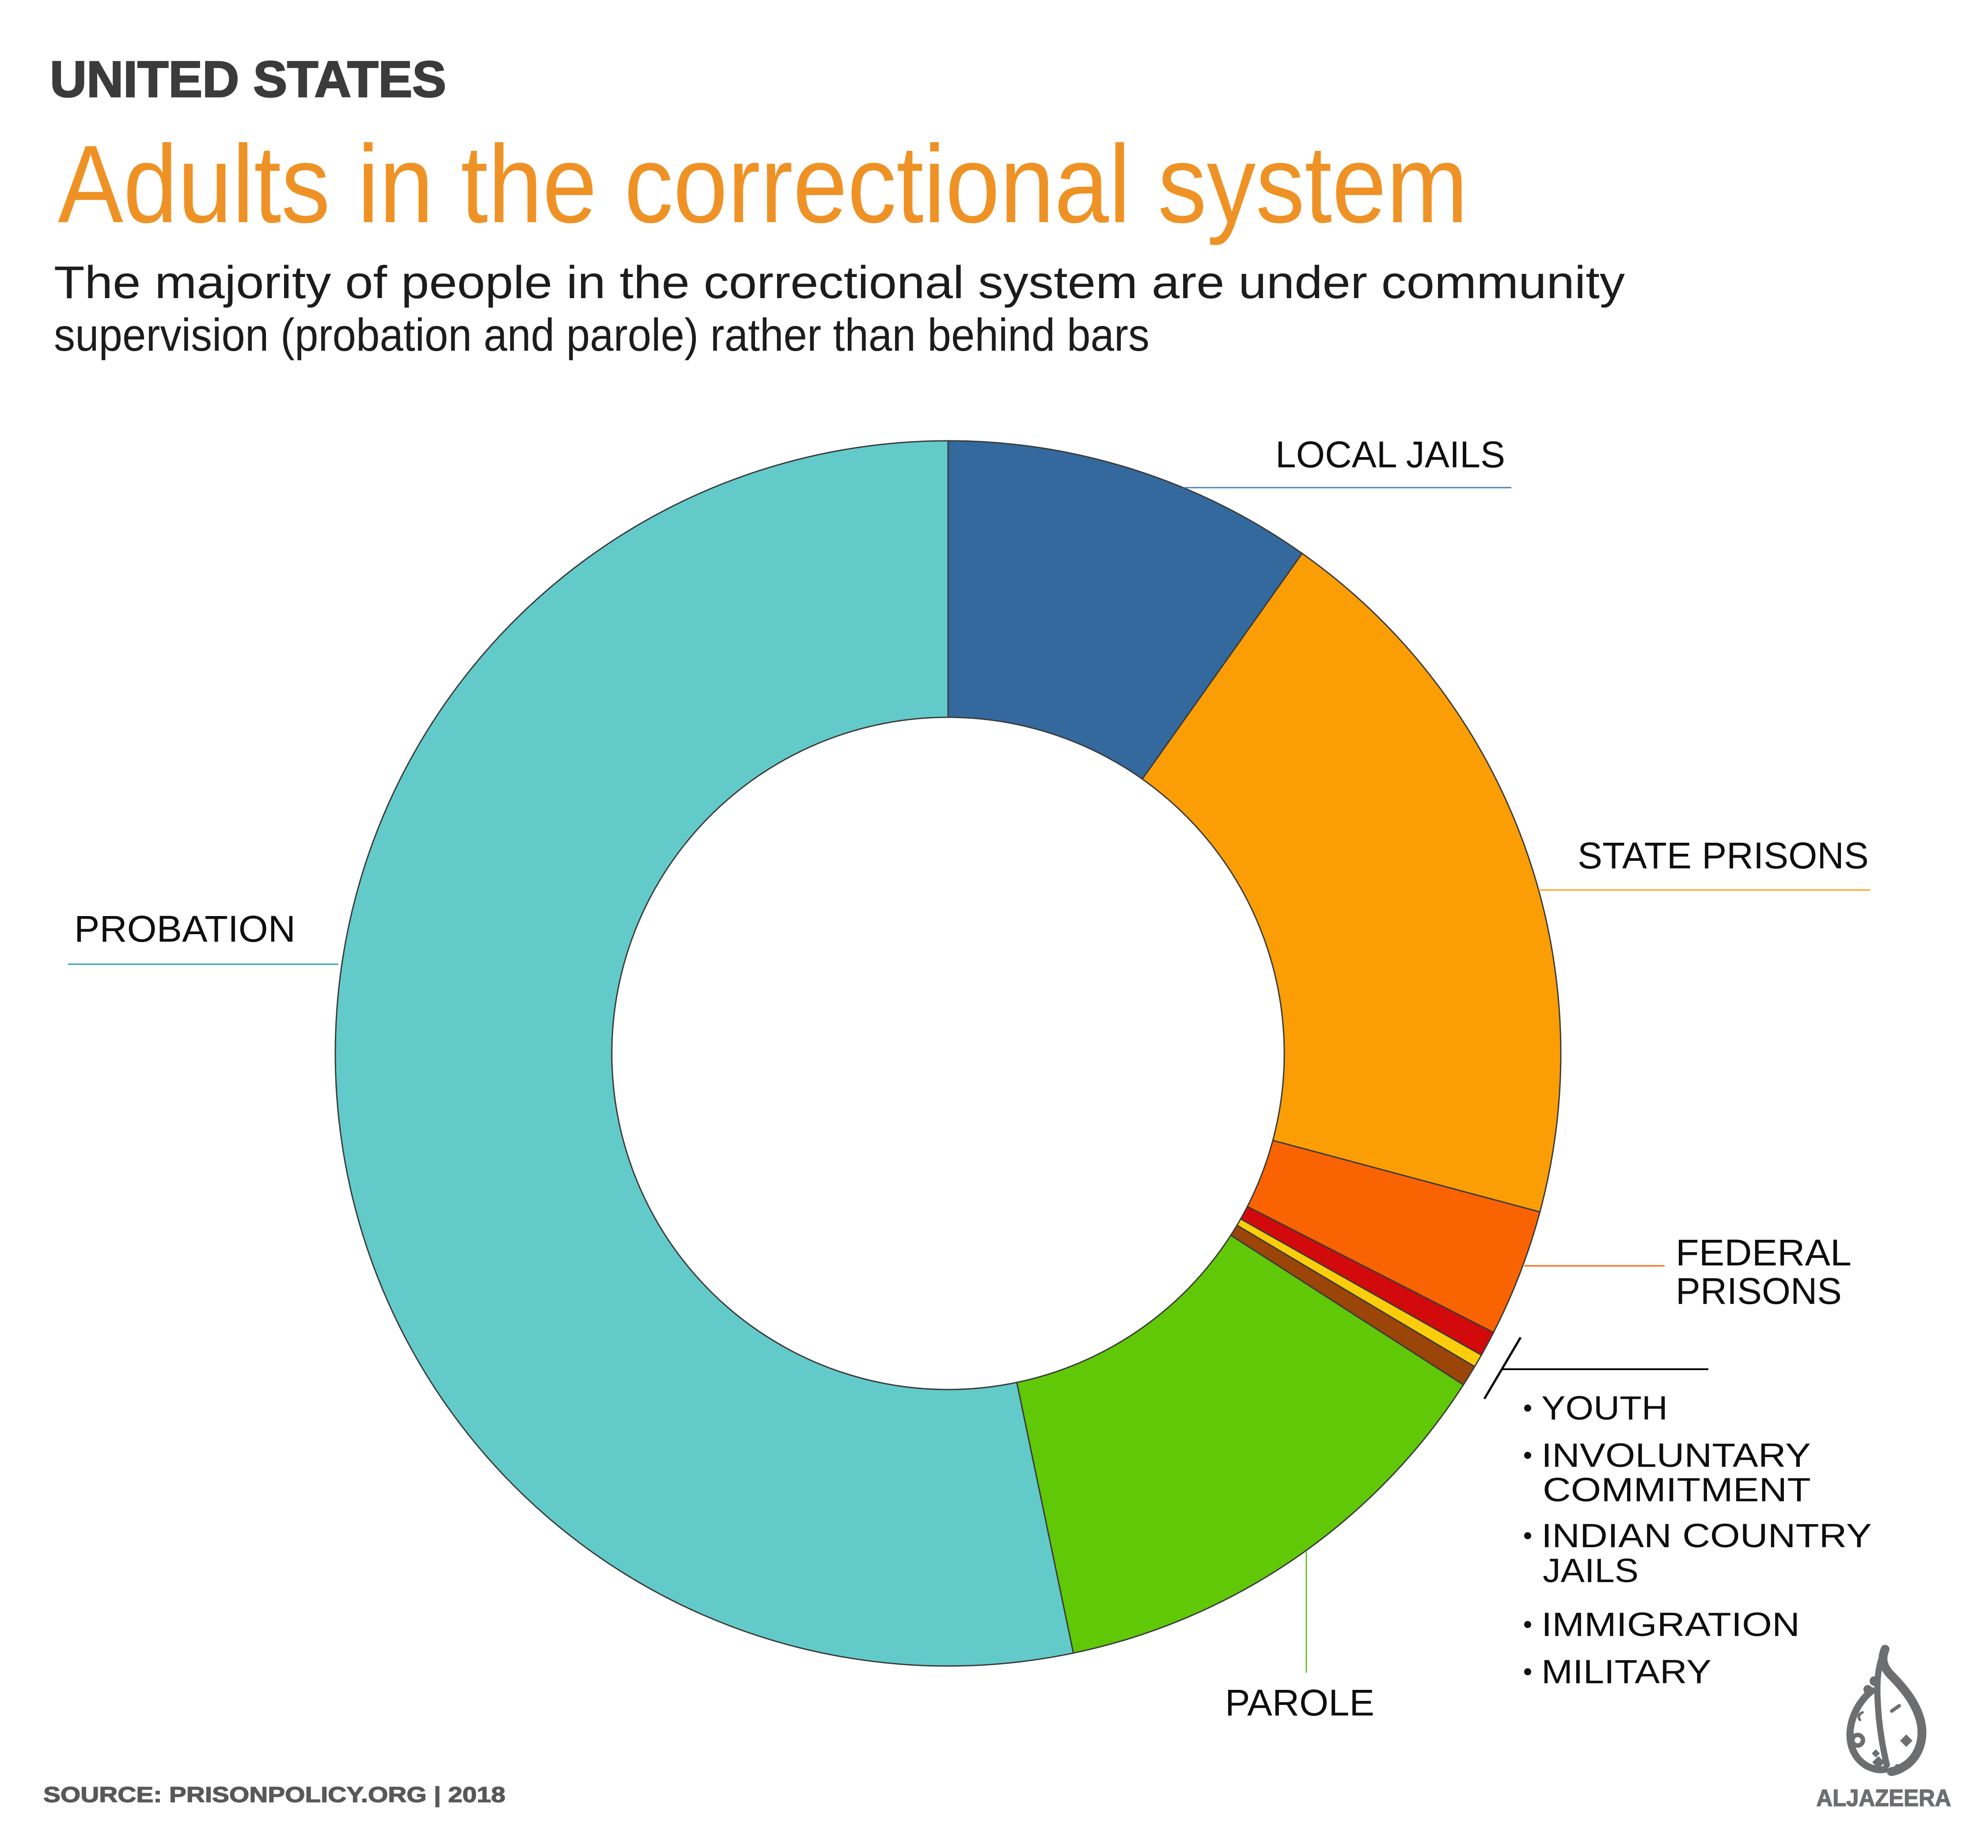 The height and width of the screenshot is (1848, 1988). What do you see at coordinates (1723, 855) in the screenshot?
I see `svg-text: STATE PRISONS` at bounding box center [1723, 855].